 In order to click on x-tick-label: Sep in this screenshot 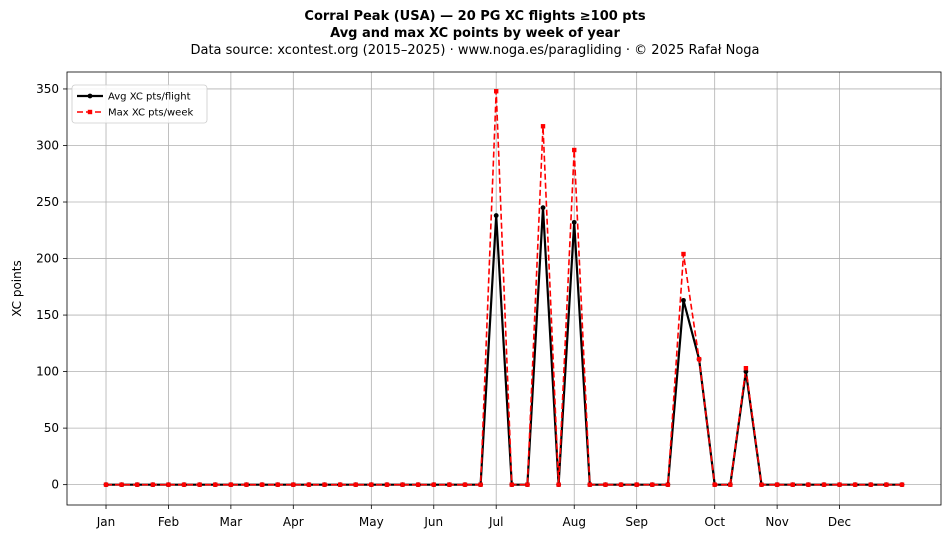, I will do `click(636, 522)`.